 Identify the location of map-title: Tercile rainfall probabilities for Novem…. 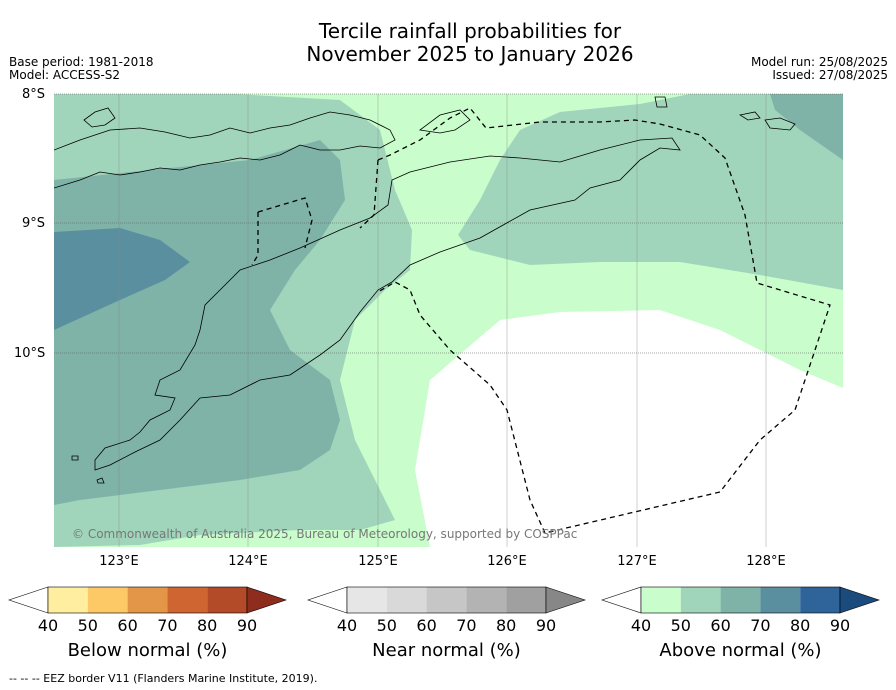
(448, 43).